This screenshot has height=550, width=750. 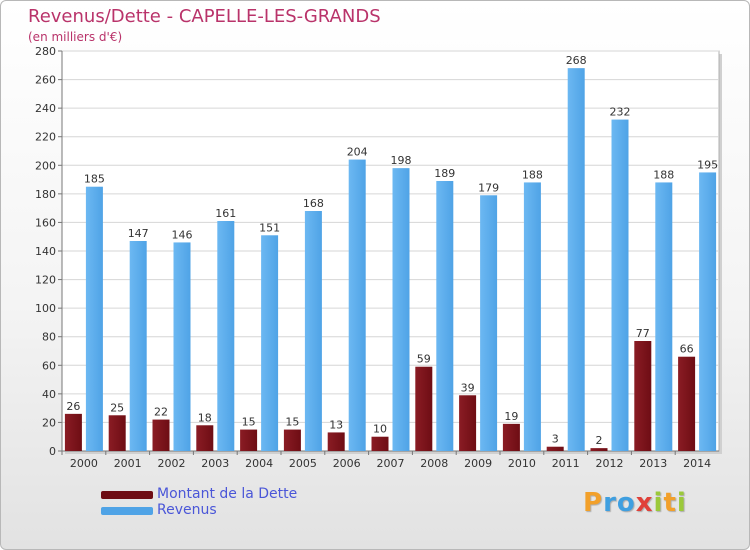 What do you see at coordinates (205, 417) in the screenshot?
I see `data-label: 18` at bounding box center [205, 417].